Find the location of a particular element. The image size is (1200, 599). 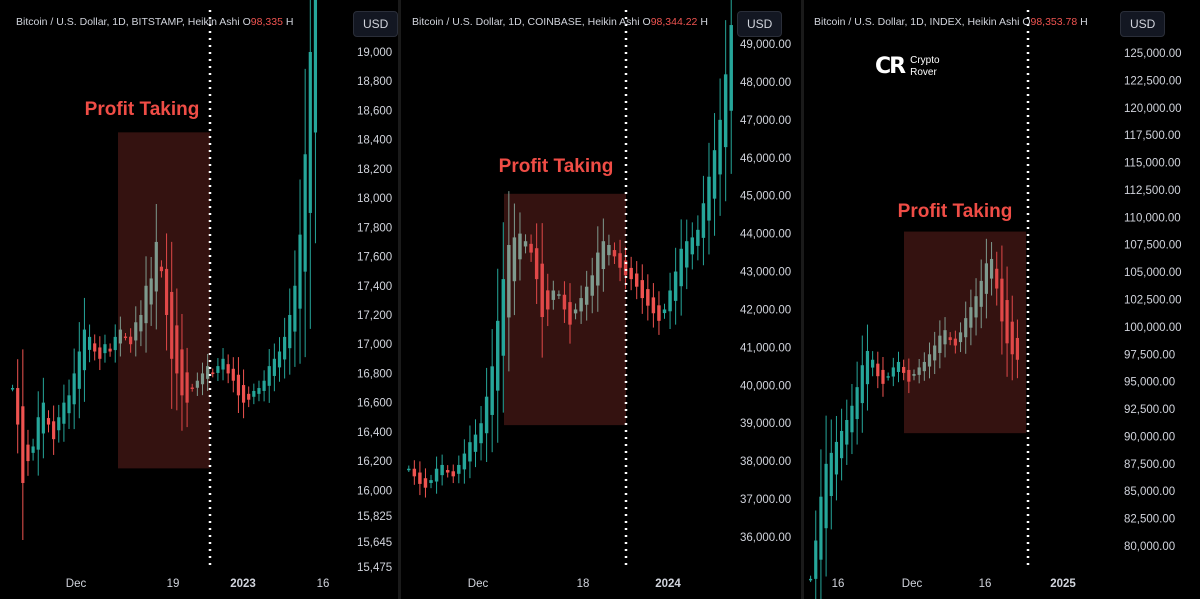

y-axis-tick-label: 107,500.00 is located at coordinates (1153, 246).